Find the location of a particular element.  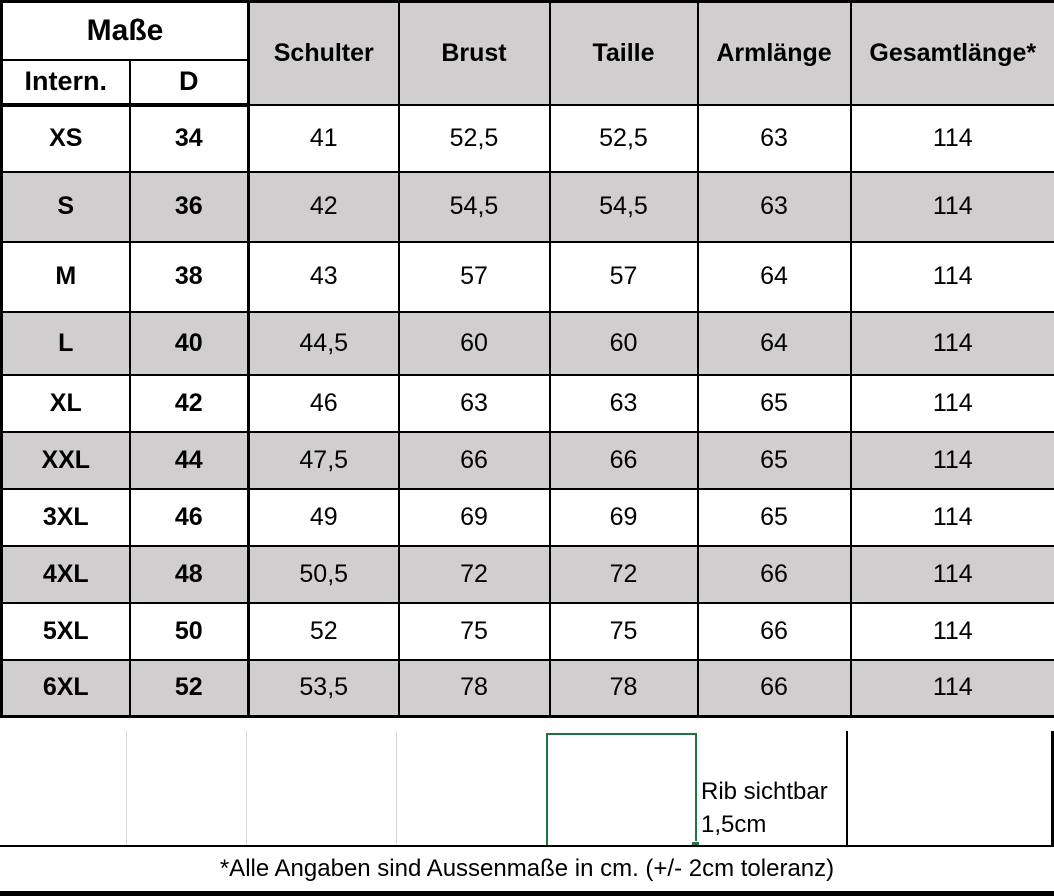

measure-value-cell: 47,5 is located at coordinates (323, 460).